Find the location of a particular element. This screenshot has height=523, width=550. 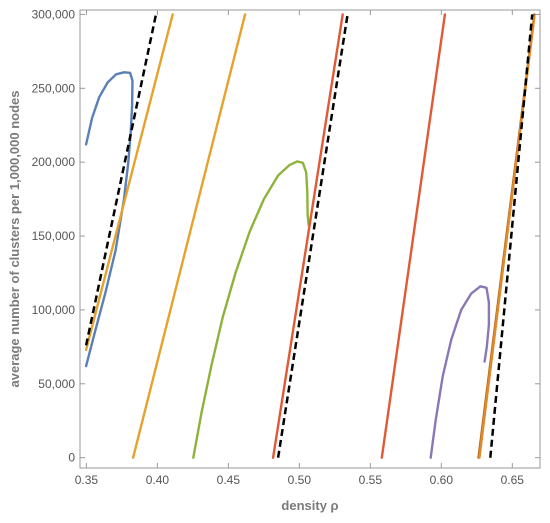

x-tick-label: 0.55 is located at coordinates (371, 480).